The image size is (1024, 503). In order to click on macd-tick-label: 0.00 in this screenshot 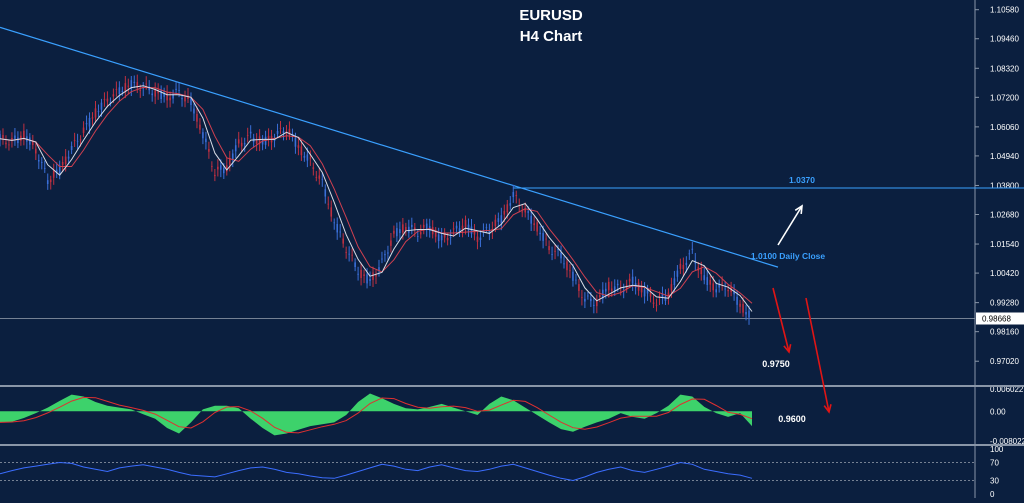, I will do `click(998, 411)`.